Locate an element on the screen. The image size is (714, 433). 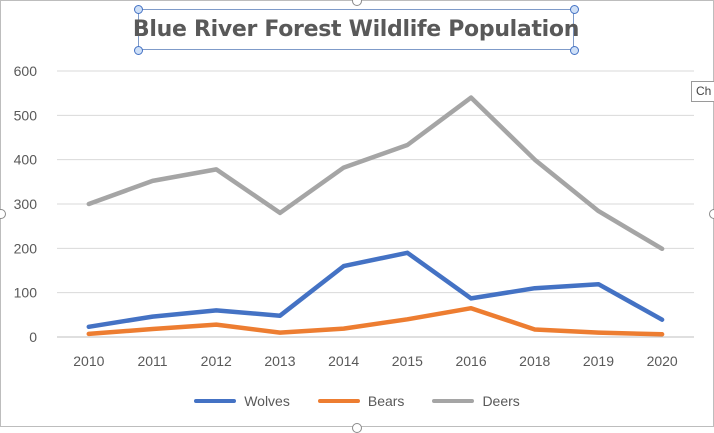
chart-resize-handle-bottom is located at coordinates (357, 428).